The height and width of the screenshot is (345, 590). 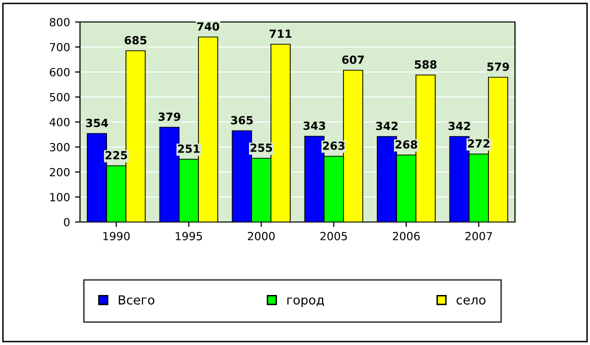 What do you see at coordinates (479, 143) in the screenshot?
I see `data-label: 272` at bounding box center [479, 143].